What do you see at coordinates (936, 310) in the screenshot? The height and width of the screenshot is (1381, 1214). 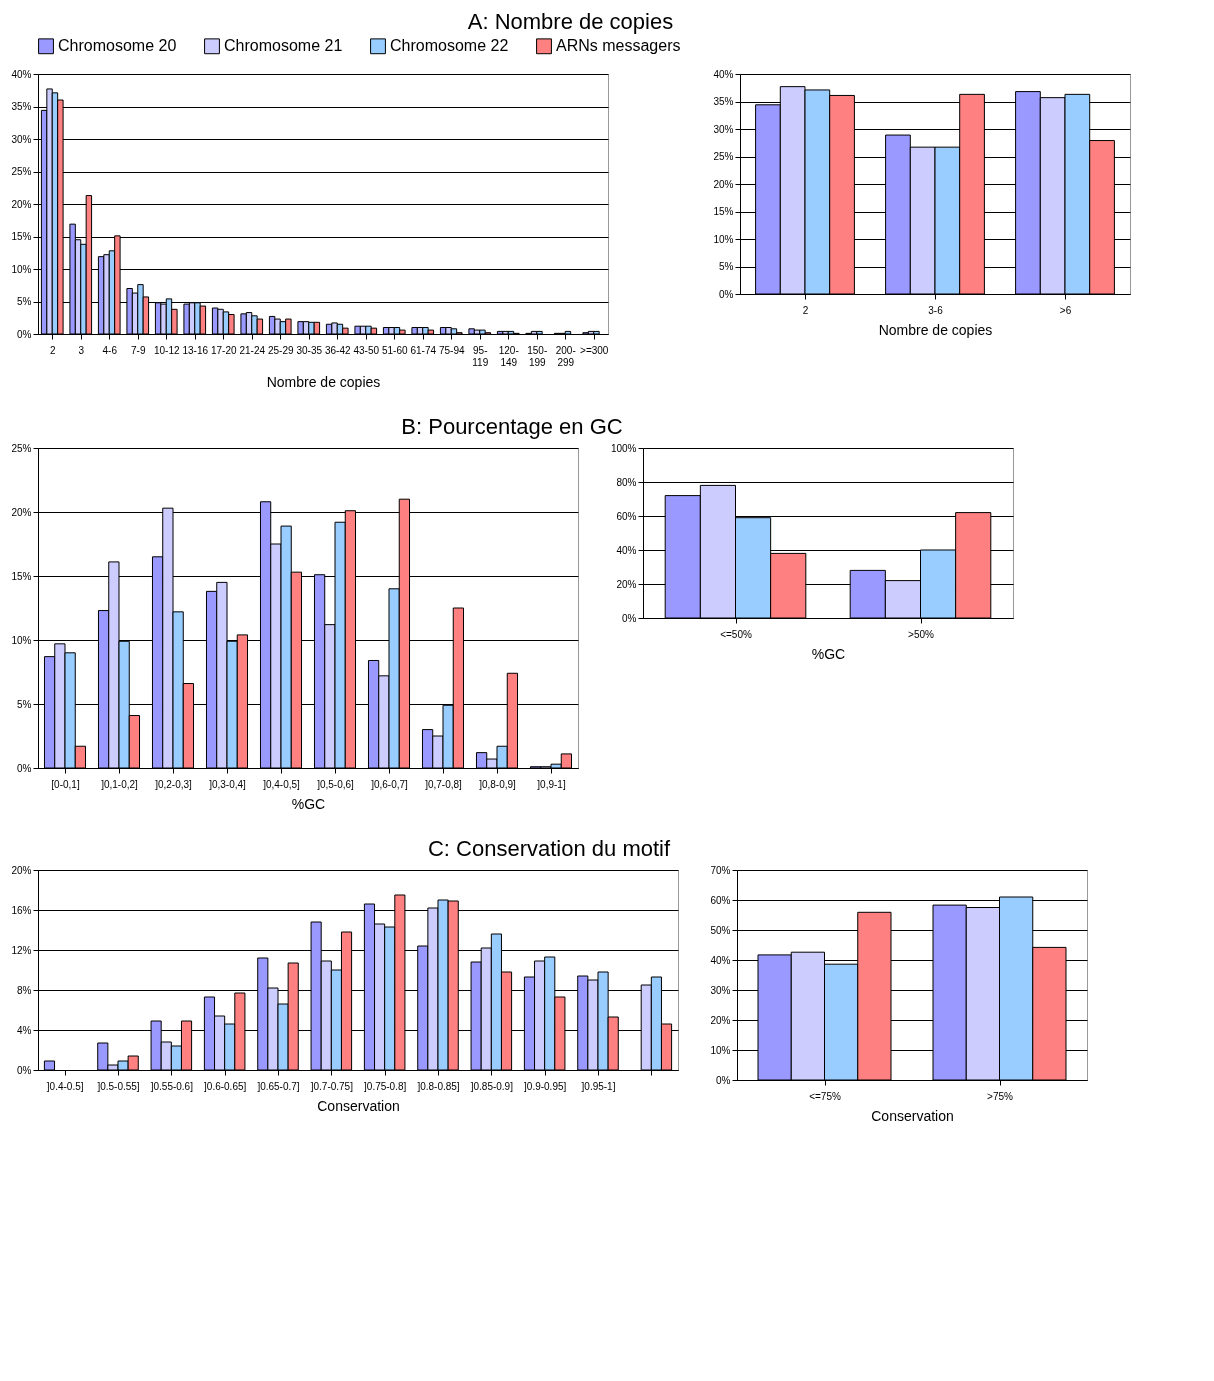 I see `x-tick-label: 3-6` at bounding box center [936, 310].